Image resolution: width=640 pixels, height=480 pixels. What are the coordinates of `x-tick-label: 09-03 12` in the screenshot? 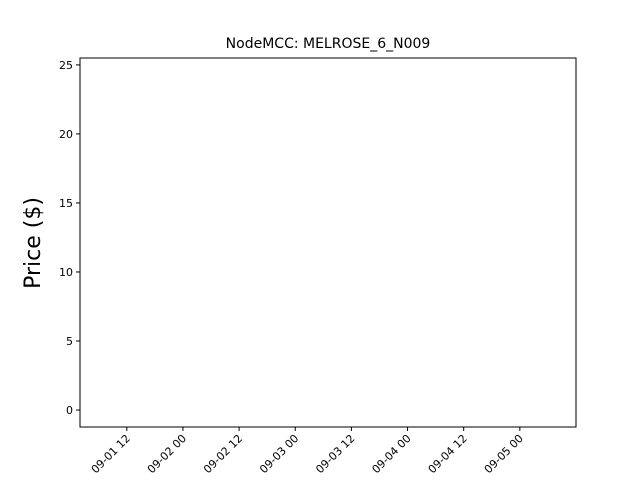 It's located at (335, 454).